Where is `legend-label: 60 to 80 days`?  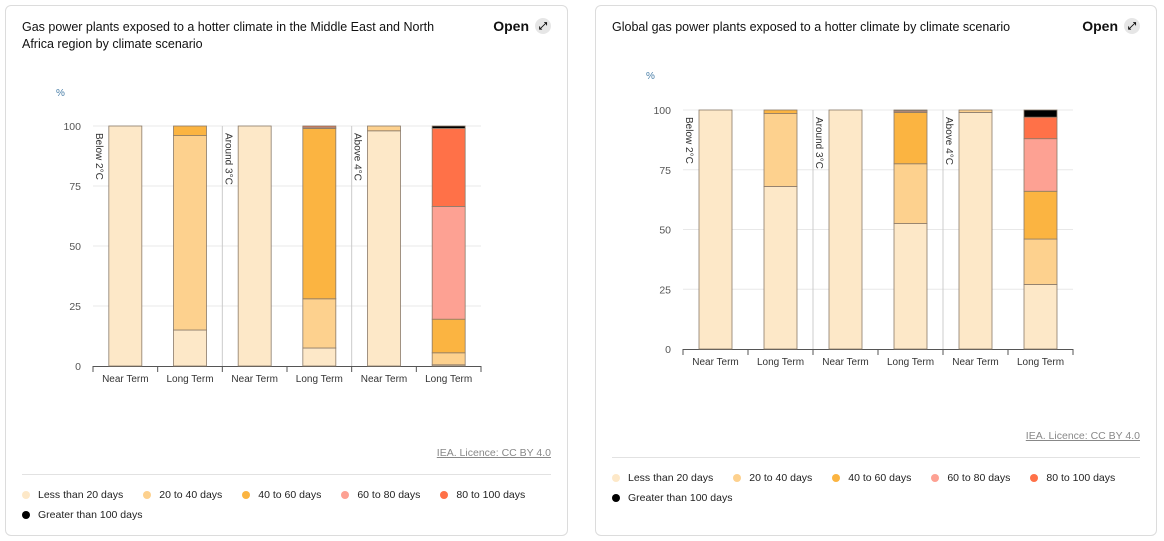 legend-label: 60 to 80 days is located at coordinates (389, 495).